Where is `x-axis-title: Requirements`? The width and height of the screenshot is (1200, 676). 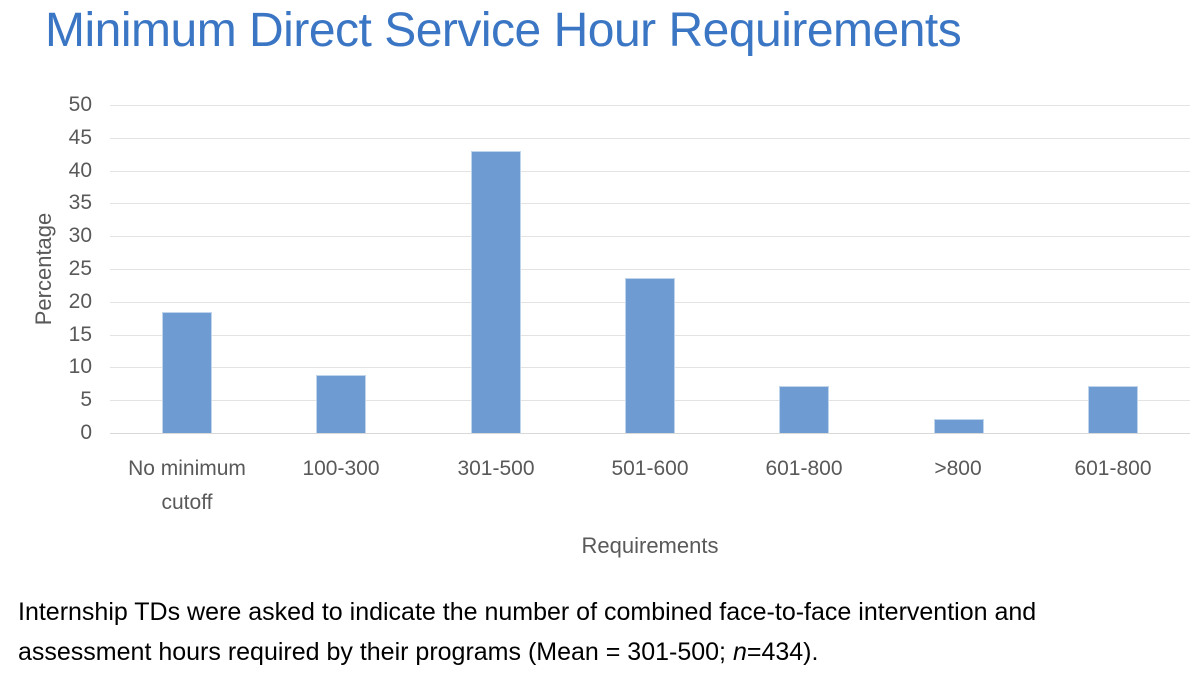 x-axis-title: Requirements is located at coordinates (650, 545).